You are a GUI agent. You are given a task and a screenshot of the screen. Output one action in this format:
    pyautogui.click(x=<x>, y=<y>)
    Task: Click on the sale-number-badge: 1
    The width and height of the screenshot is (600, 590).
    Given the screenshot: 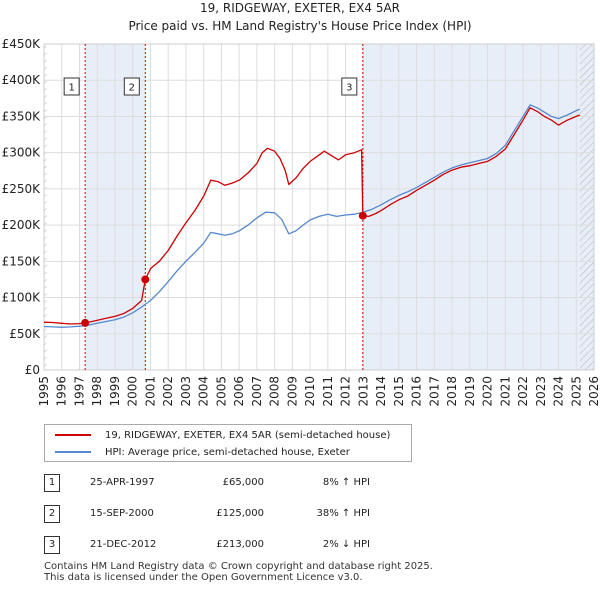 What is the action you would take?
    pyautogui.click(x=52, y=483)
    